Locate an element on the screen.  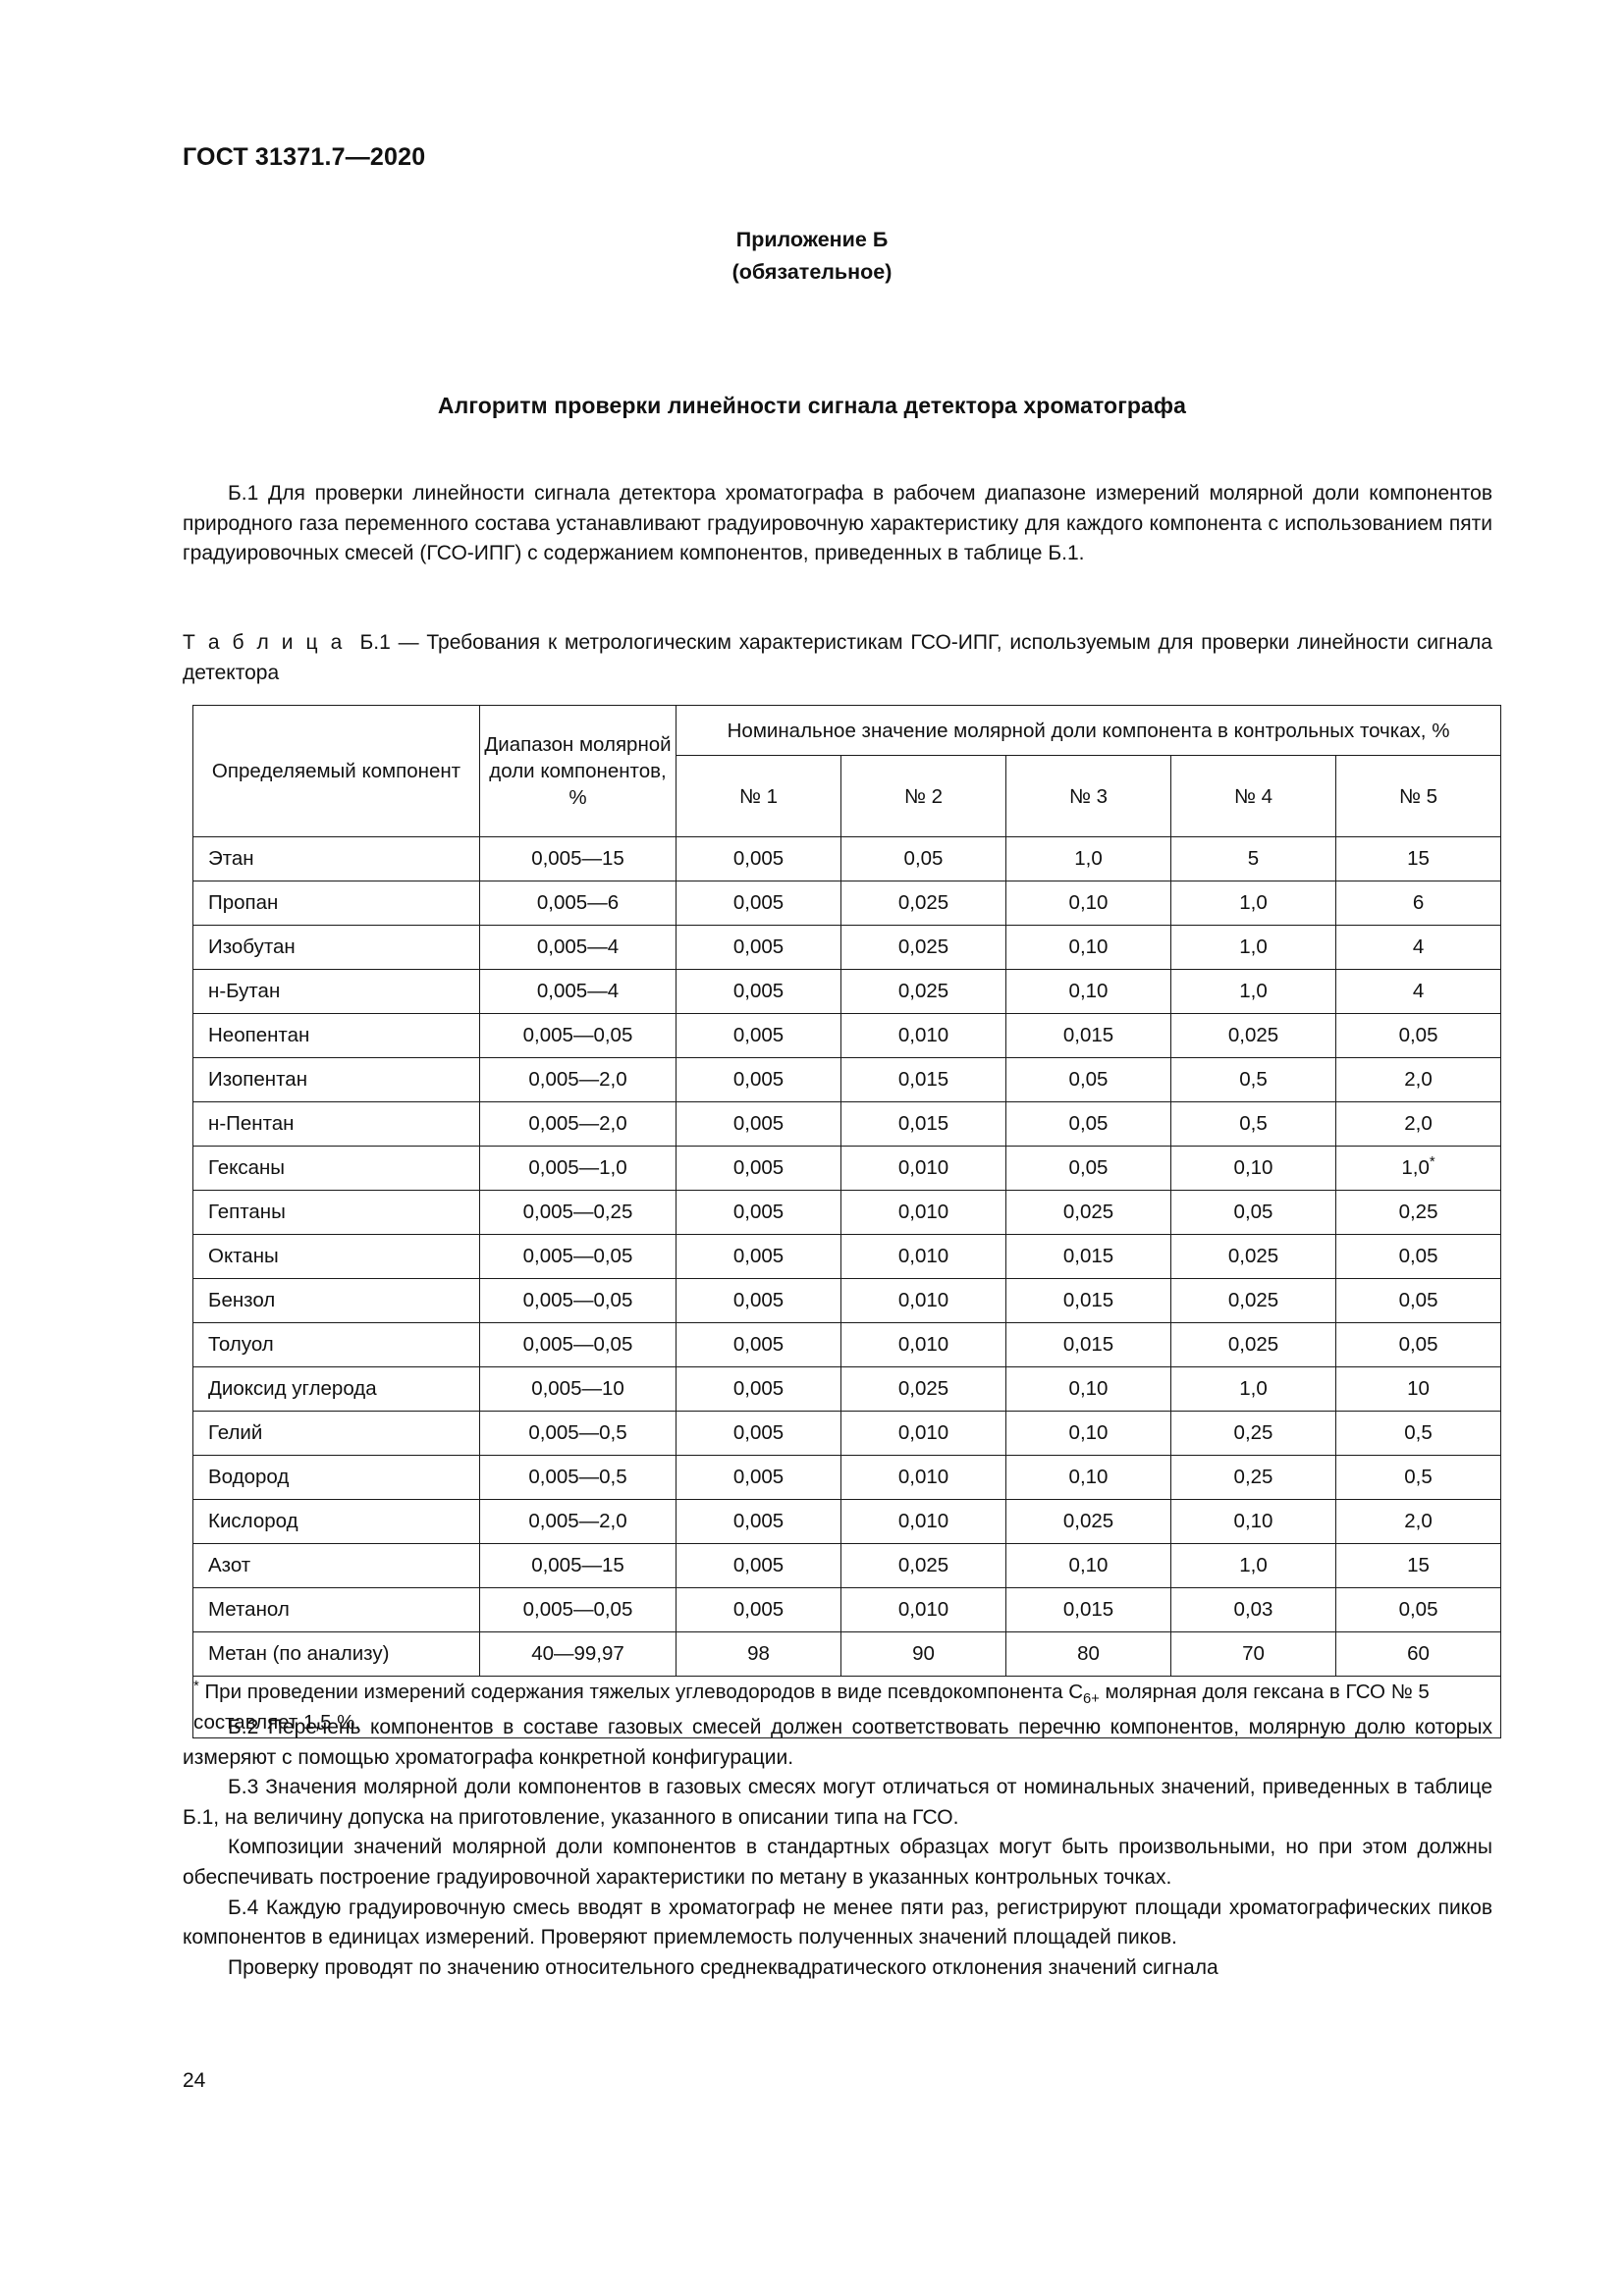
cell-component-name: Кислород is located at coordinates (336, 1521).